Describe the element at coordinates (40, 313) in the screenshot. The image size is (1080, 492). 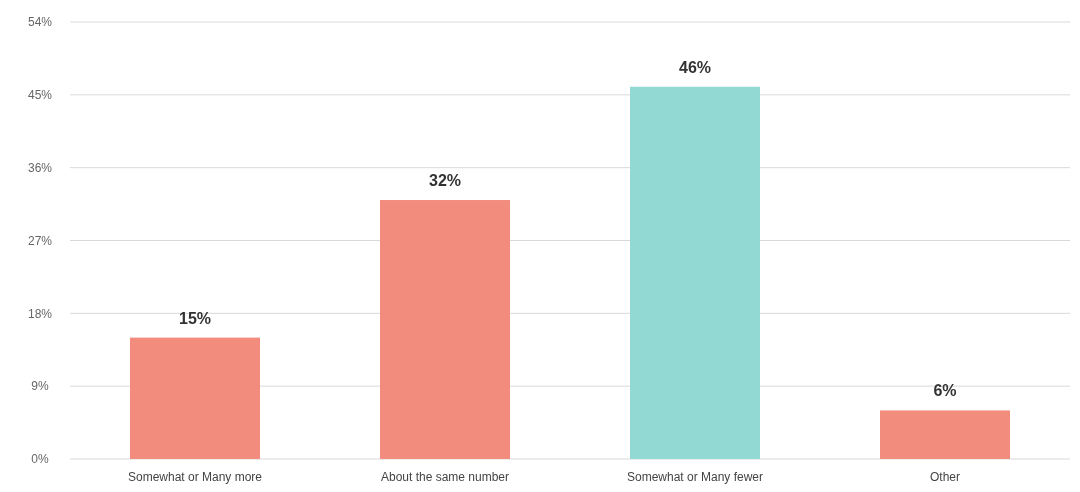
I see `y-tick-label: 18%` at that location.